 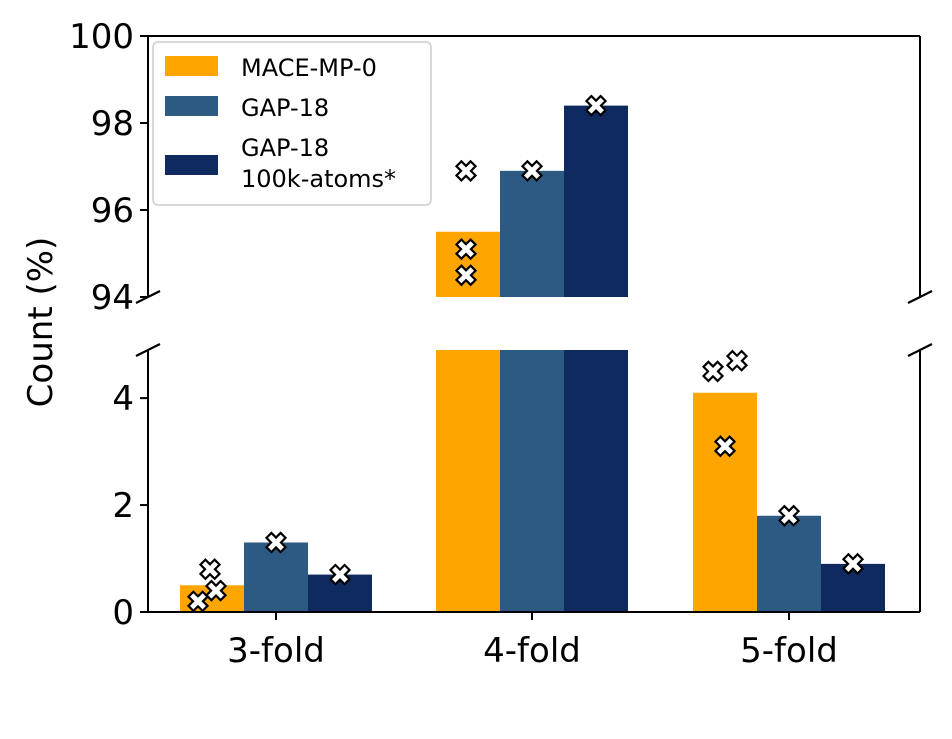 What do you see at coordinates (123, 399) in the screenshot?
I see `y-lower-4-tick-label: 4` at bounding box center [123, 399].